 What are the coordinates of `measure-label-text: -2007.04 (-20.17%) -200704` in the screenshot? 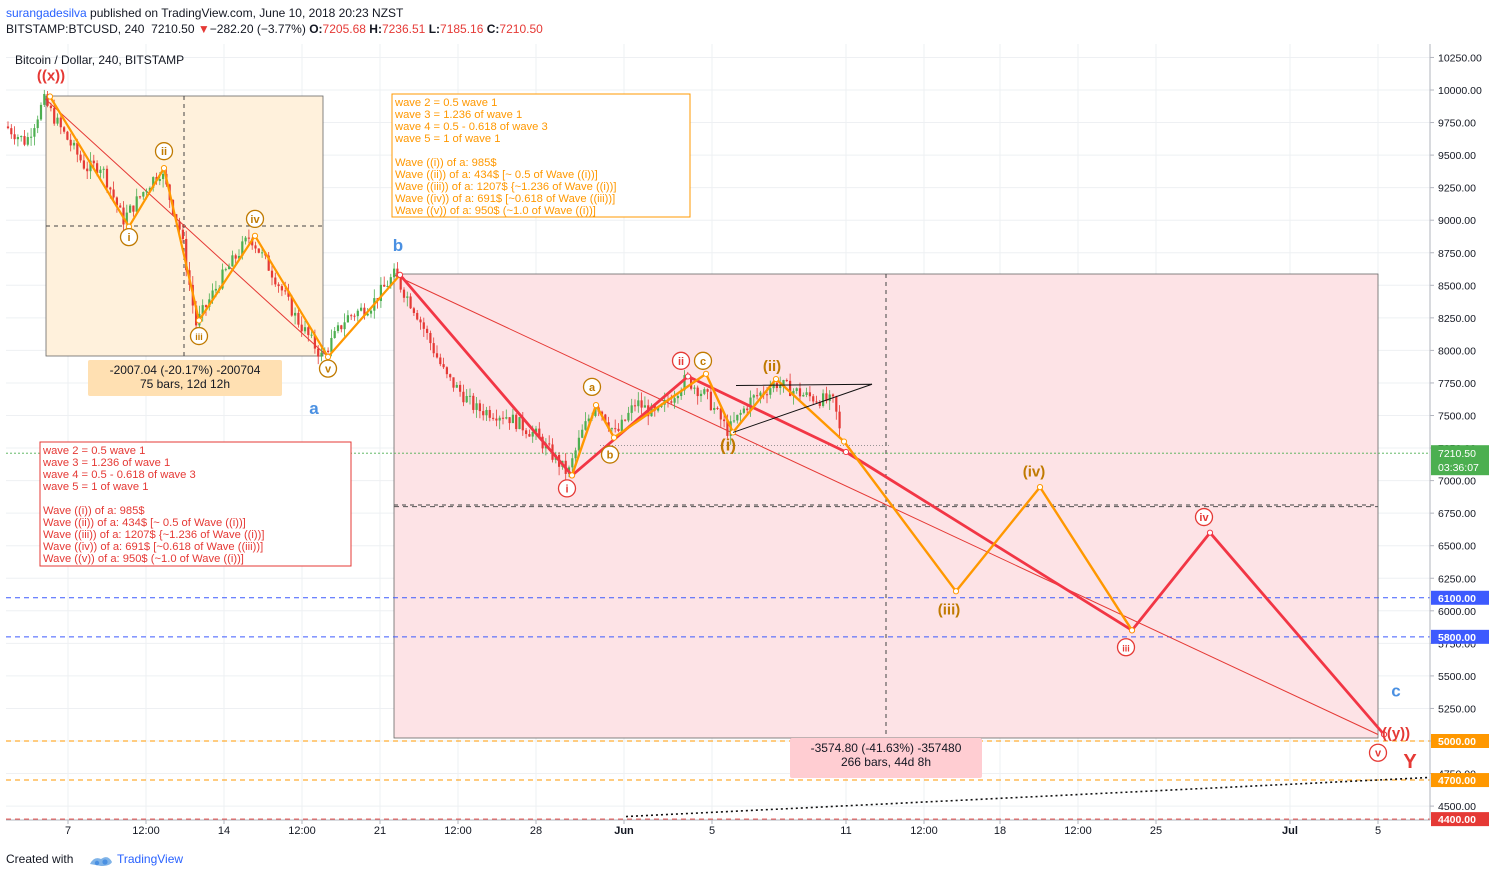 It's located at (185, 370).